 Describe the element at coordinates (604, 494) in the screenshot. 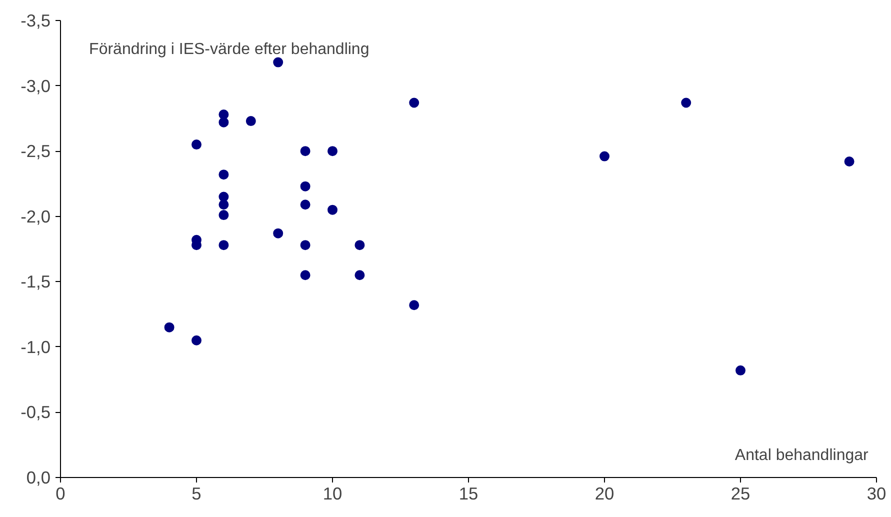

I see `x-tick-label: 20` at that location.